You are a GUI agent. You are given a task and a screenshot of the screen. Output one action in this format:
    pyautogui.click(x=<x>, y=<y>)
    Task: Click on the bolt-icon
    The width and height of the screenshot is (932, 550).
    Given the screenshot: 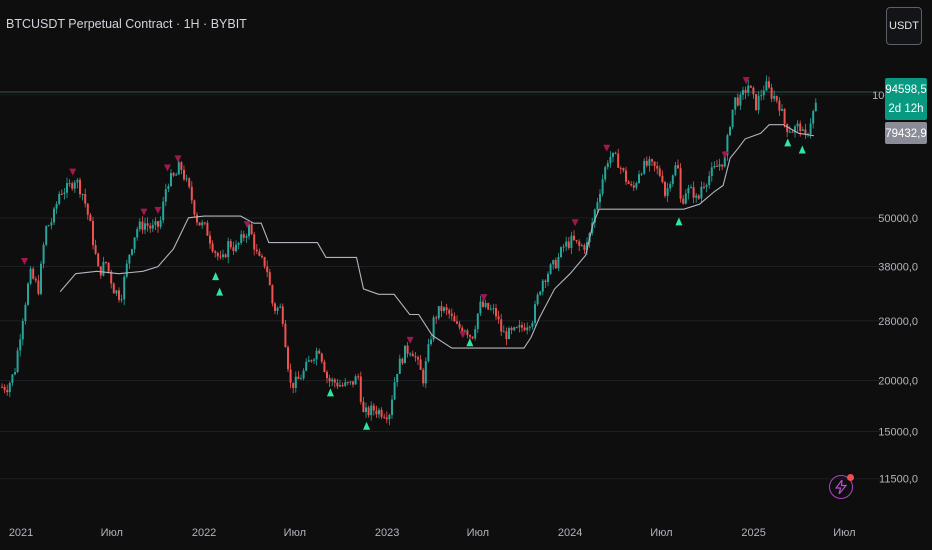 What is the action you would take?
    pyautogui.click(x=841, y=487)
    